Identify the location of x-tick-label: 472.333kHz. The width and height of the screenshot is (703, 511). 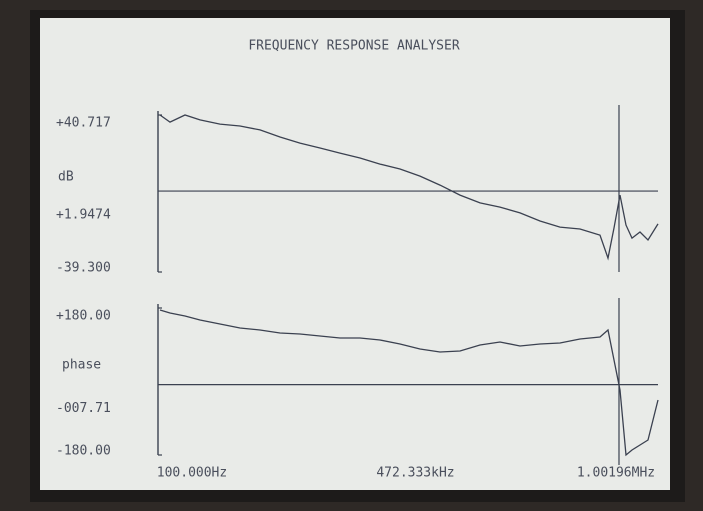
(415, 473).